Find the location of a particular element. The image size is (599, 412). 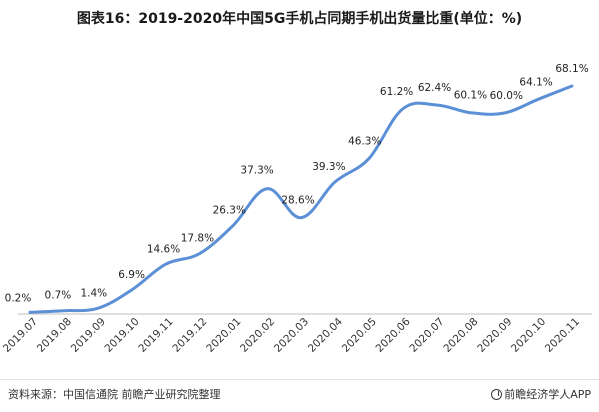

data-label-2020-09: 60.0% is located at coordinates (506, 96).